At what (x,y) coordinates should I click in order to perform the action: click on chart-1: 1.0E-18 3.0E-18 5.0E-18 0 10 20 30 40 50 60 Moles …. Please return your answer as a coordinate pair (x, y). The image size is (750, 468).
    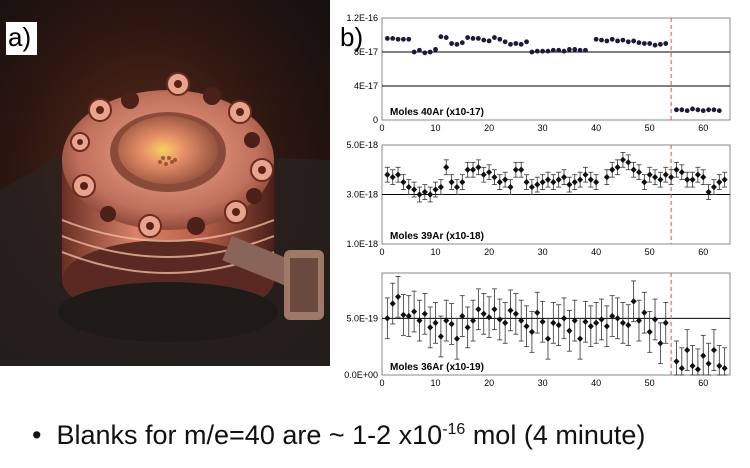
    Looking at the image, I should click on (538, 198).